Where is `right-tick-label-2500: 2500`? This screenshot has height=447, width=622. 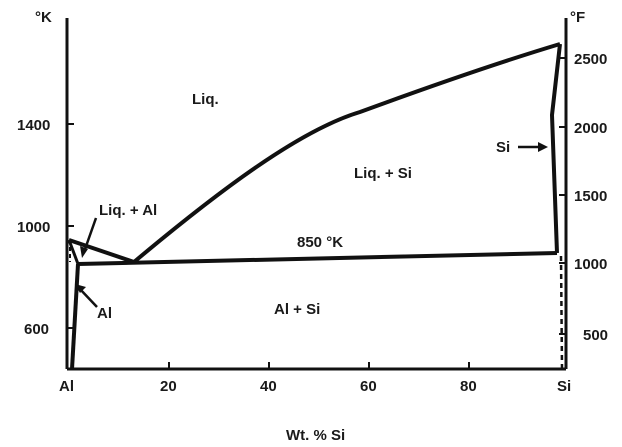
right-tick-label-2500: 2500 is located at coordinates (590, 59).